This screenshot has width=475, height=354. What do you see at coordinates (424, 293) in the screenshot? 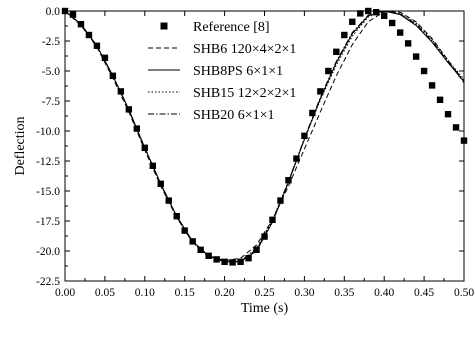
I see `x-tick-label: 0.45` at bounding box center [424, 293].